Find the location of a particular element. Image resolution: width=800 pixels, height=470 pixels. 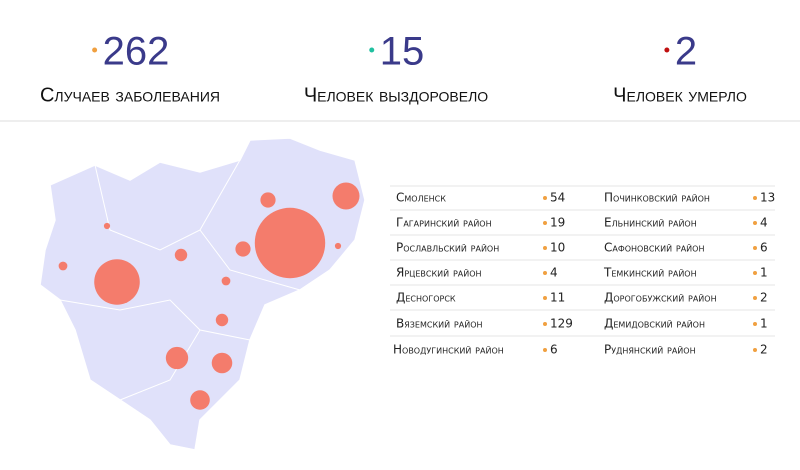

district-name: Рославльский район is located at coordinates (447, 248).